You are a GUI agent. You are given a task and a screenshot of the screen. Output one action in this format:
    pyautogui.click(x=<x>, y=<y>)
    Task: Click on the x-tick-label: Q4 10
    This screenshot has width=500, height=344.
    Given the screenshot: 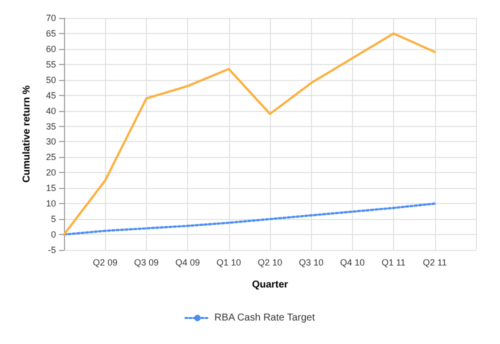 What is the action you would take?
    pyautogui.click(x=352, y=263)
    